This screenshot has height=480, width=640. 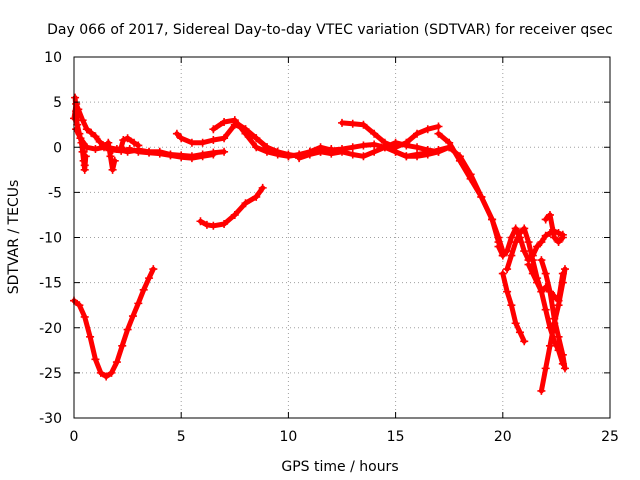 What do you see at coordinates (288, 437) in the screenshot?
I see `x-tick-label: 10` at bounding box center [288, 437].